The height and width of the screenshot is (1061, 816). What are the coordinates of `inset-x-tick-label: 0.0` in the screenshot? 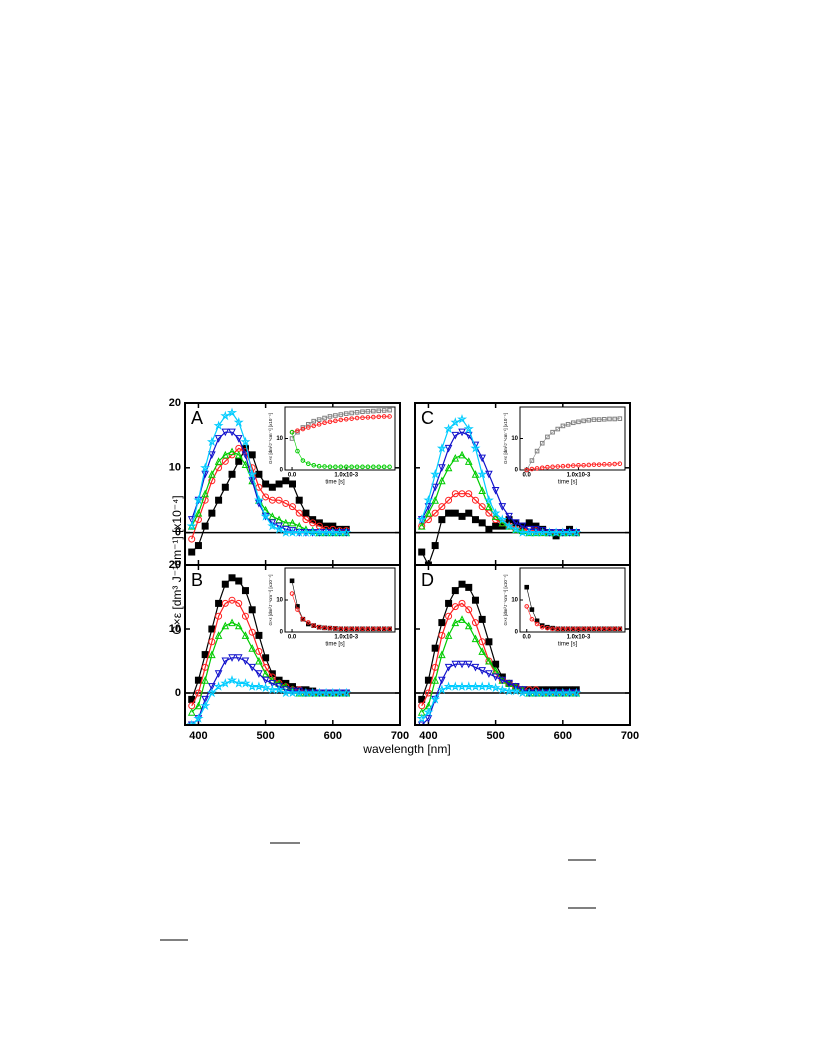 It's located at (527, 476).